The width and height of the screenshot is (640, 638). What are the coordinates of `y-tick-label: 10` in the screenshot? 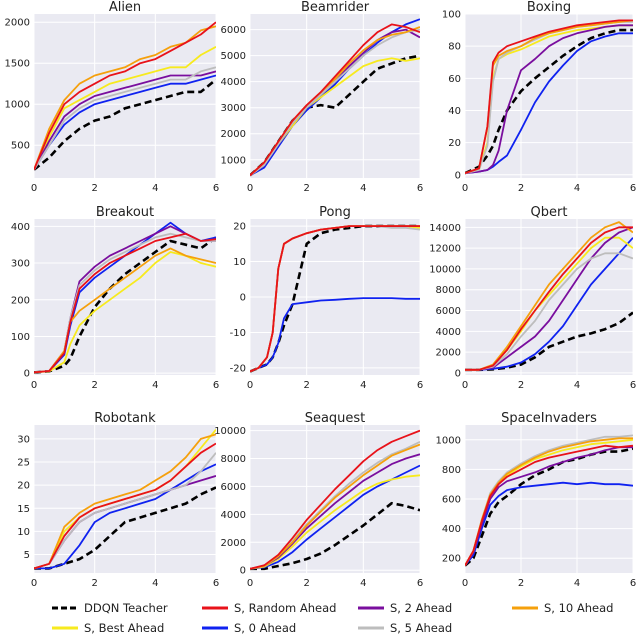 It's located at (23, 532).